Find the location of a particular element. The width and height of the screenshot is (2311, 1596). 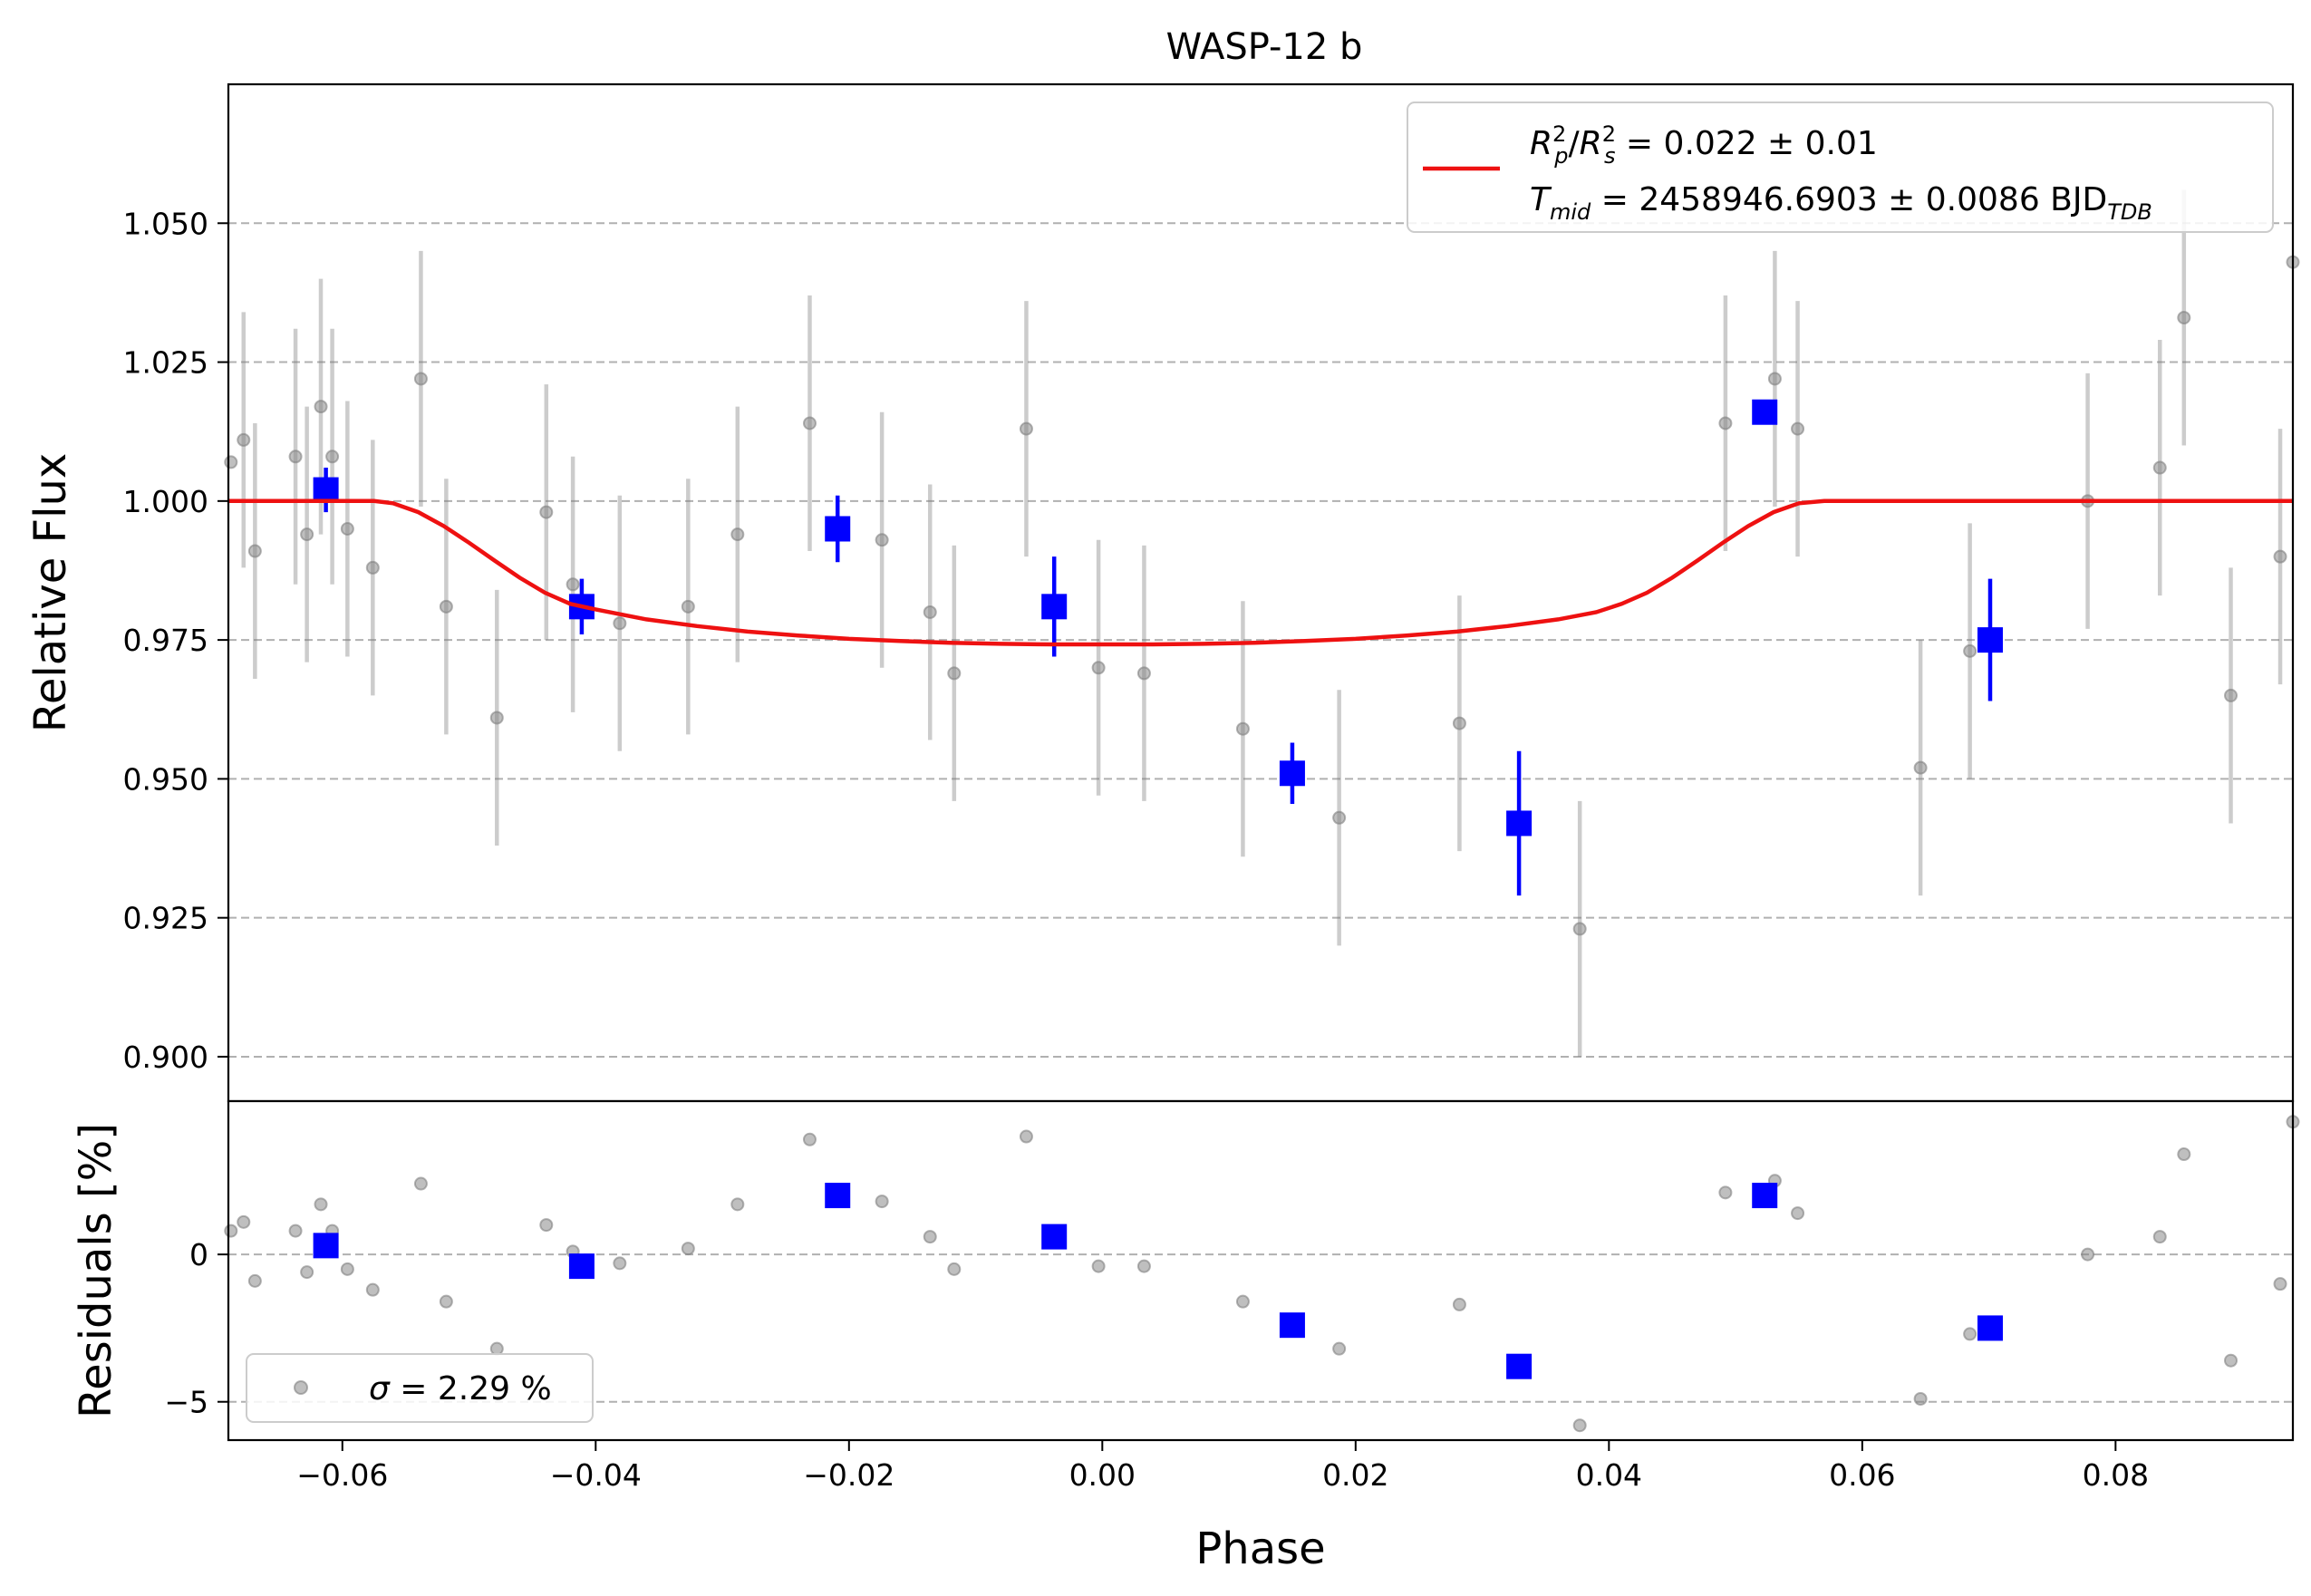

flux-y-tick-label: 0.950 is located at coordinates (165, 779).